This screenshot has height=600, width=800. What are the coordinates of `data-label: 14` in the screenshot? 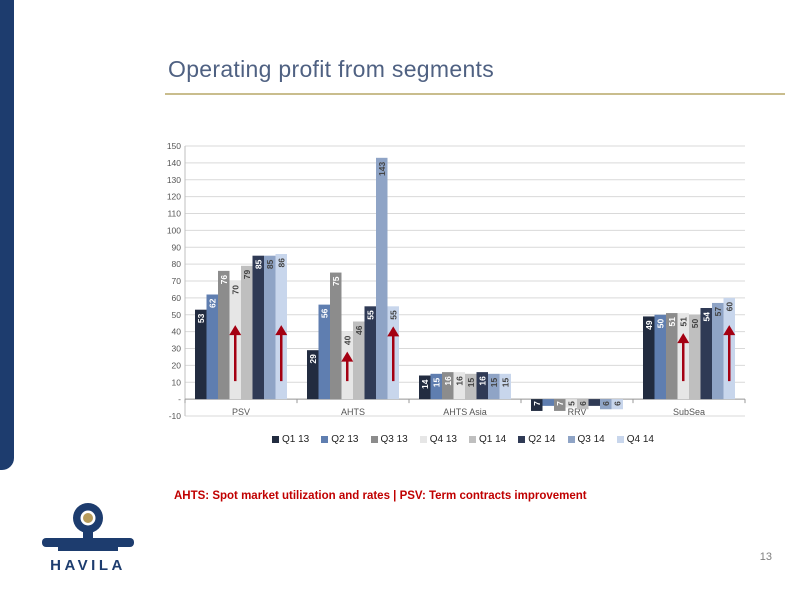 It's located at (425, 384).